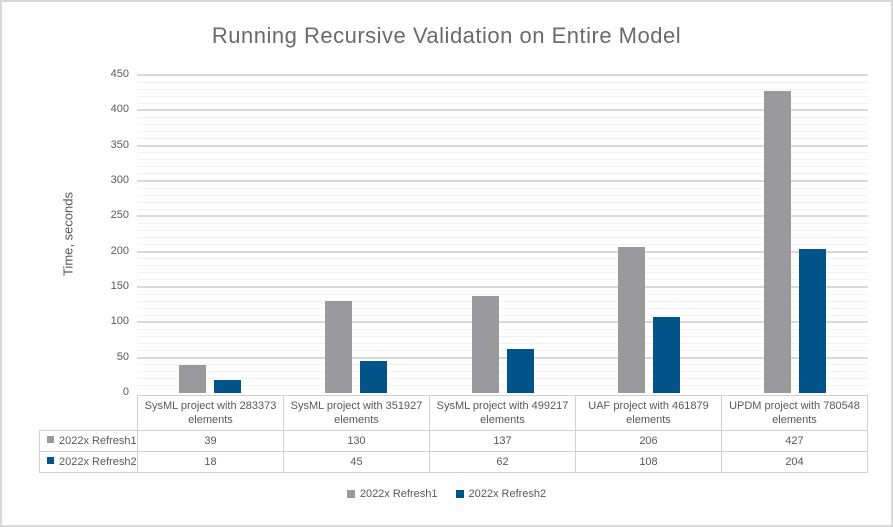 The width and height of the screenshot is (893, 527). Describe the element at coordinates (210, 462) in the screenshot. I see `value-cell: 18` at that location.